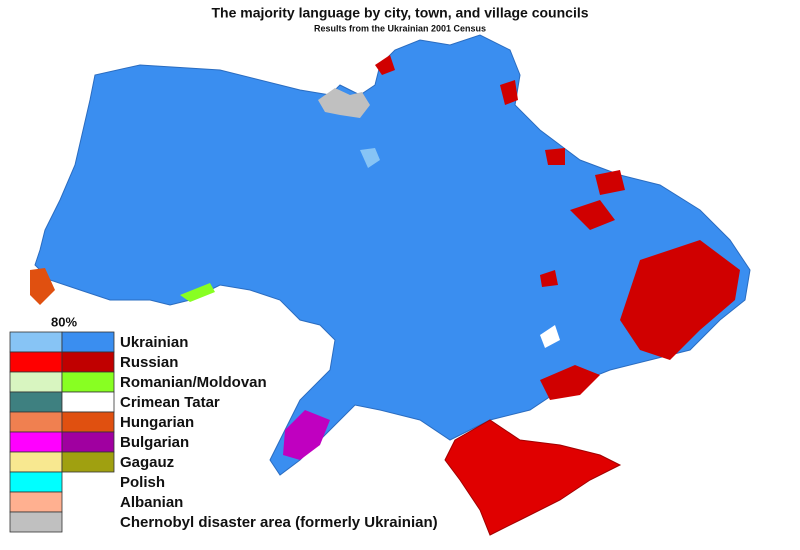 The width and height of the screenshot is (800, 550). What do you see at coordinates (149, 362) in the screenshot?
I see `legend-label: Russian` at bounding box center [149, 362].